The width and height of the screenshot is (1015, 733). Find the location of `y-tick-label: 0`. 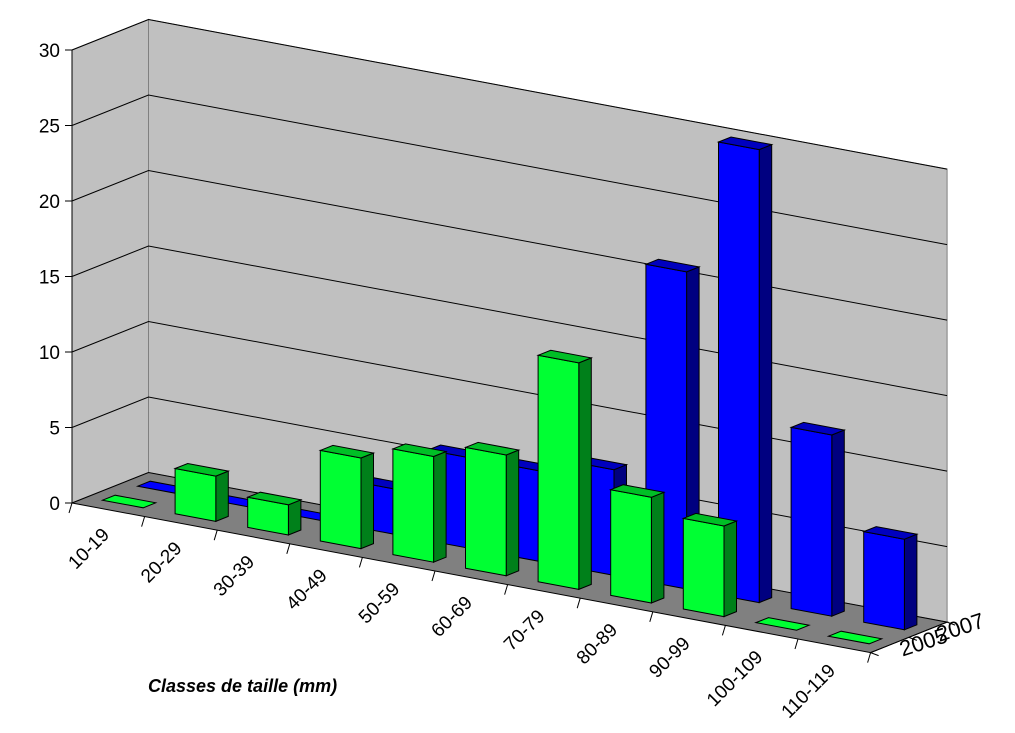

y-tick-label: 0 is located at coordinates (54, 504).